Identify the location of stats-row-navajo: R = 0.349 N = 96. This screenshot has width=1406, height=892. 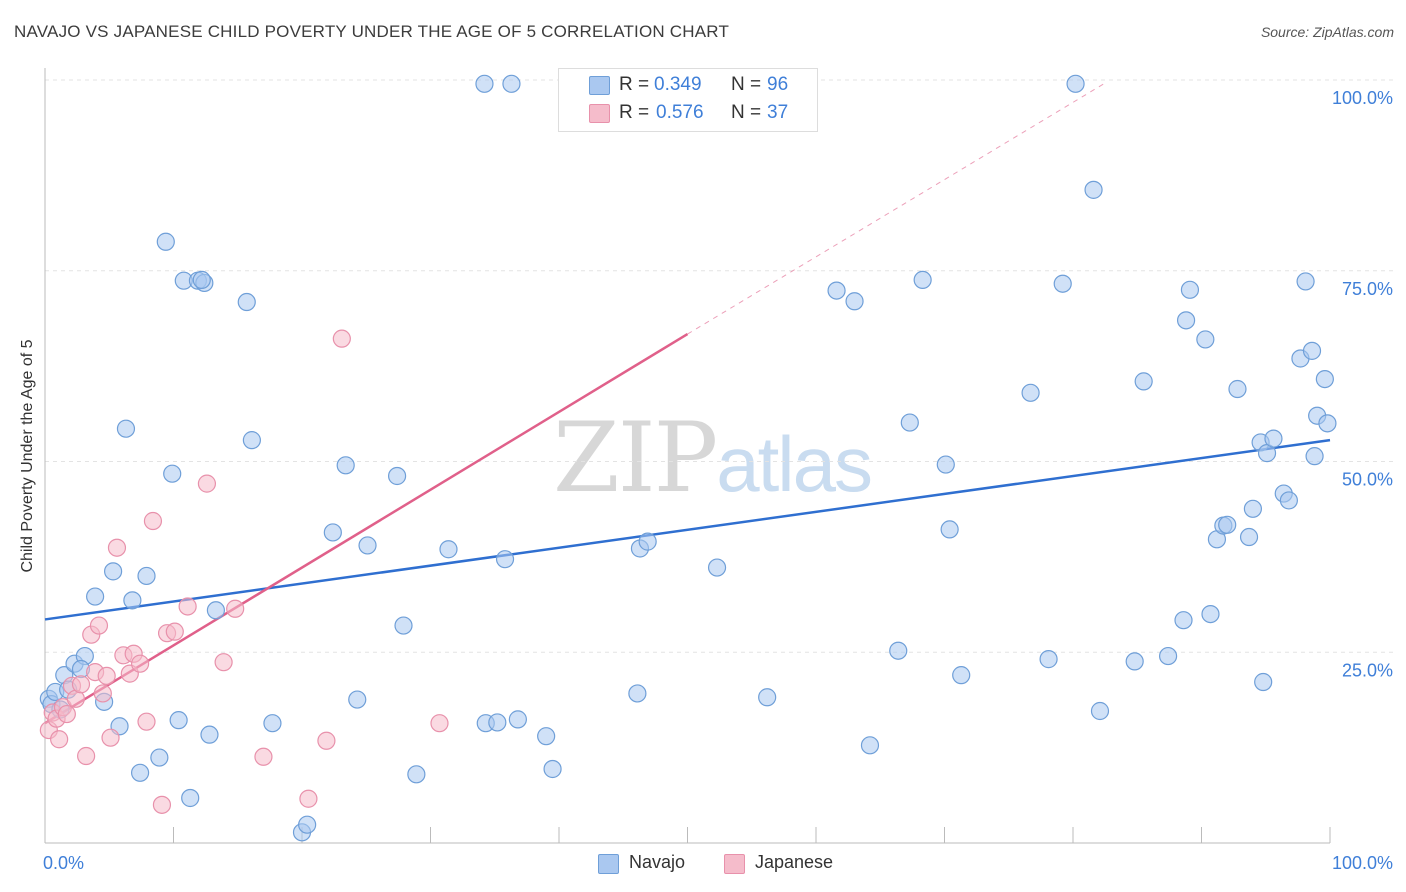
(688, 86).